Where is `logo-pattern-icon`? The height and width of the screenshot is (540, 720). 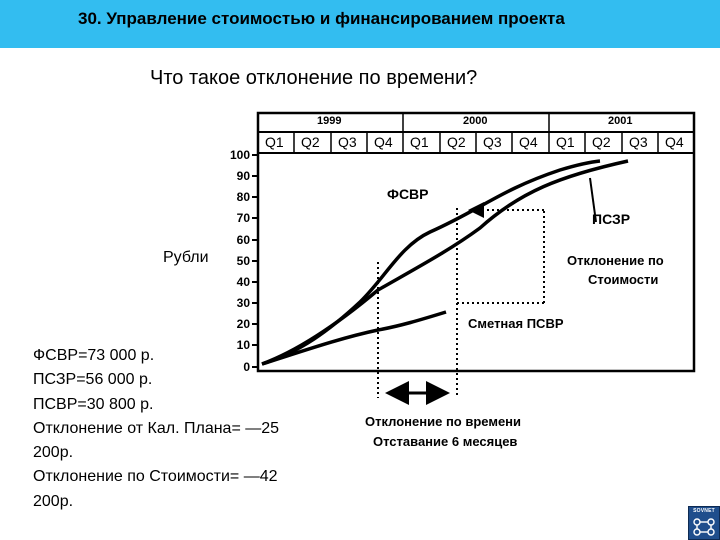
logo-pattern-icon is located at coordinates (704, 527).